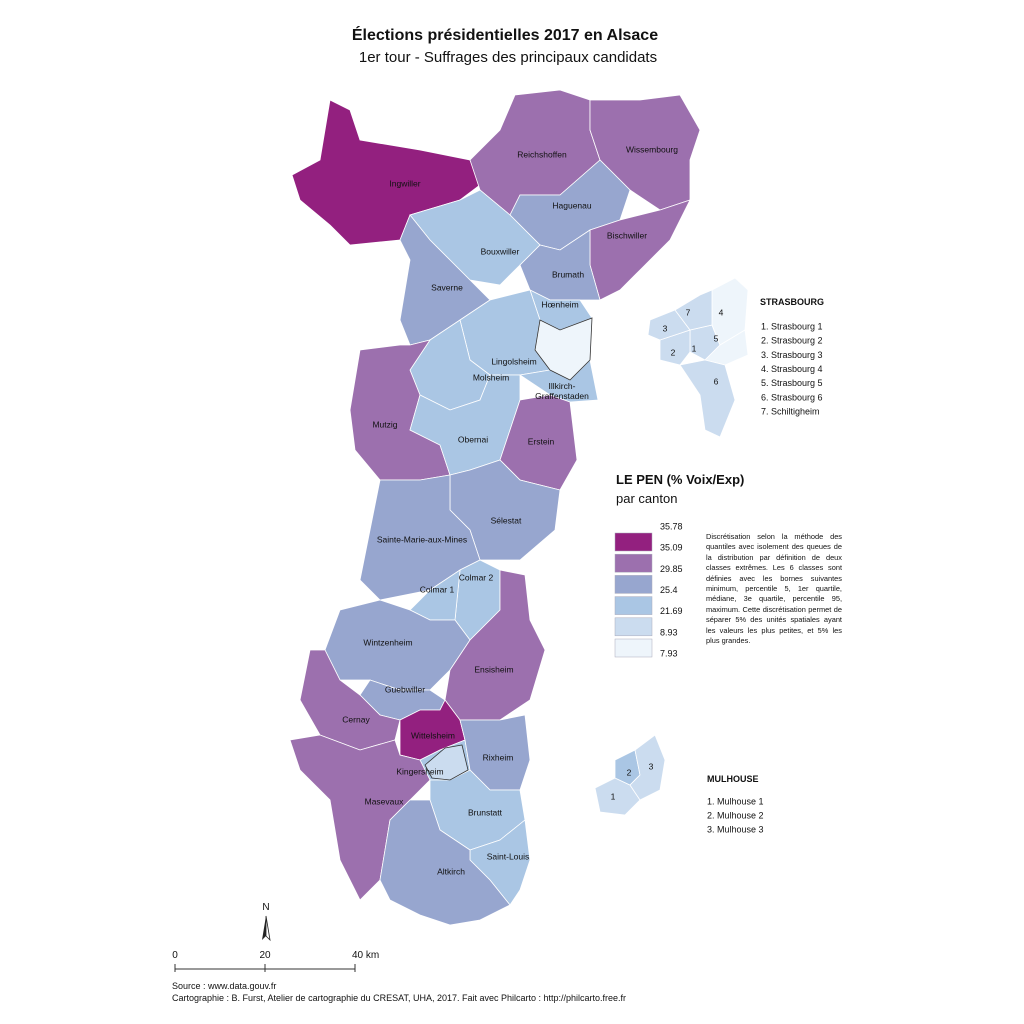 This screenshot has height=1024, width=1024. What do you see at coordinates (735, 815) in the screenshot?
I see `mulhouse-item: 2. Mulhouse 2` at bounding box center [735, 815].